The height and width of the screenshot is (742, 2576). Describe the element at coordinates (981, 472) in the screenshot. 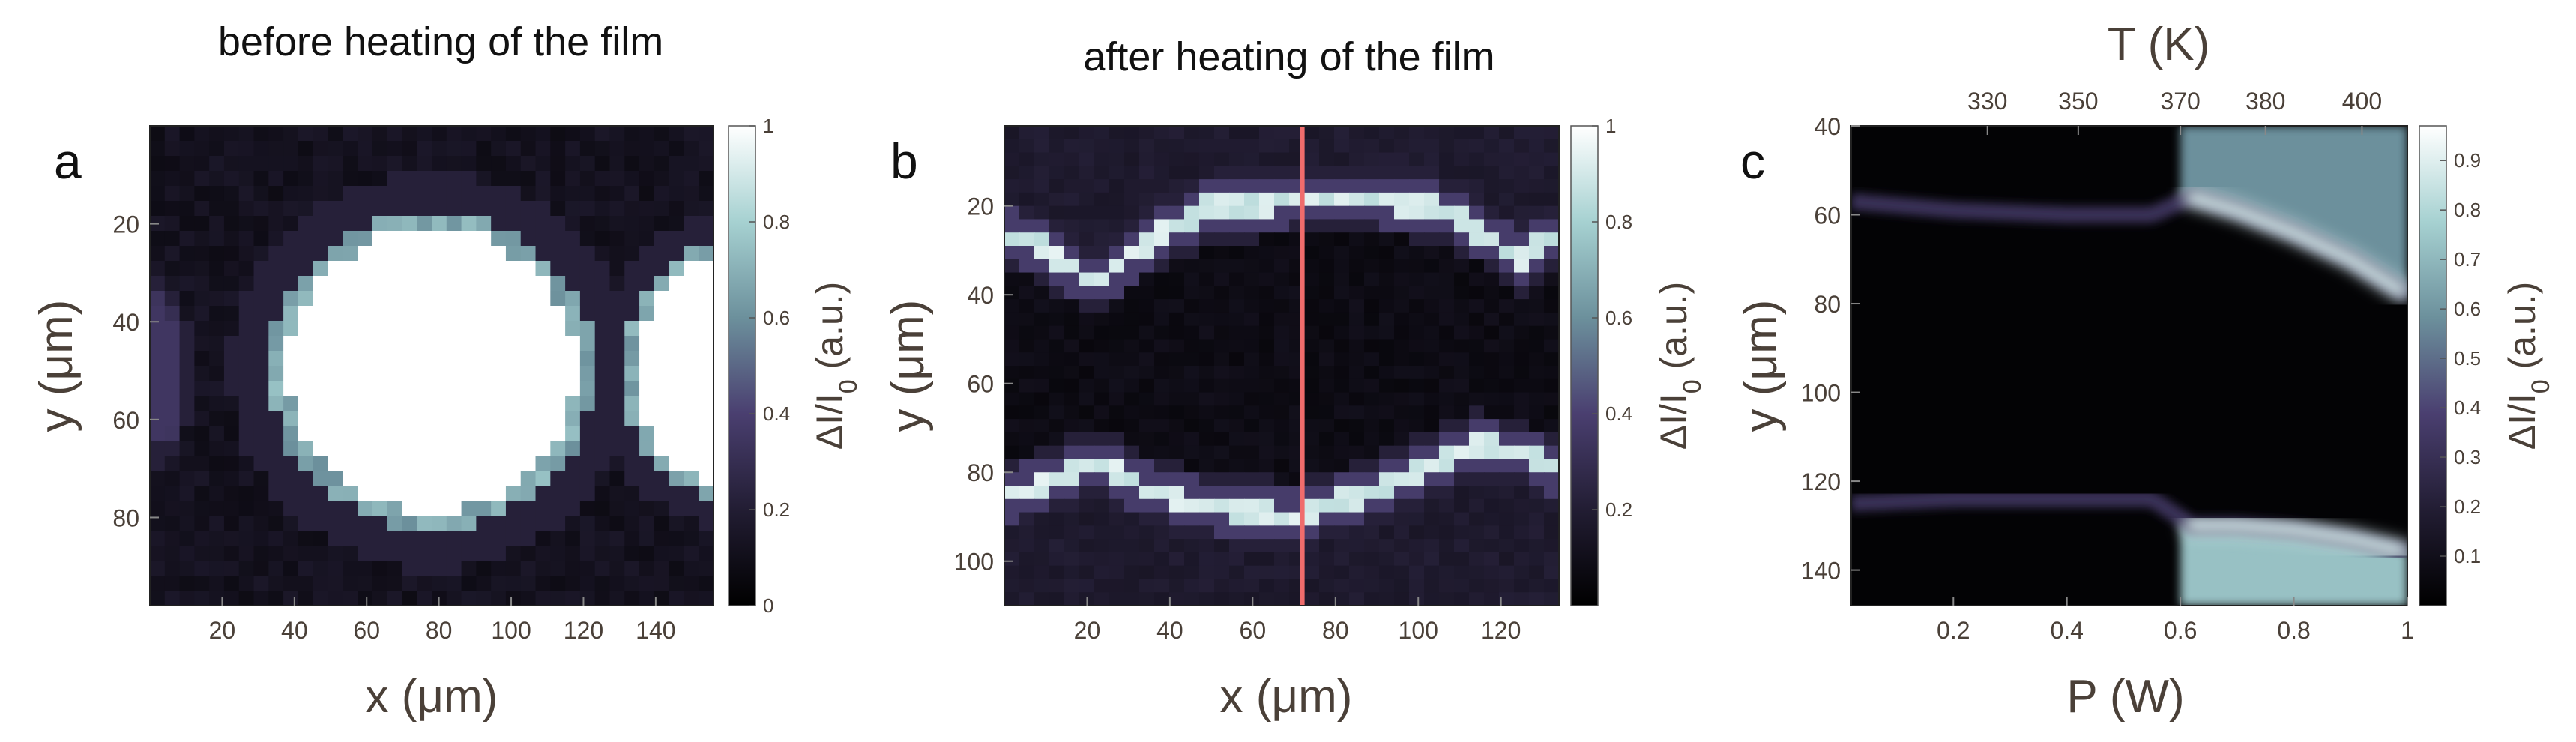

I see `y-tick-label: 80` at that location.